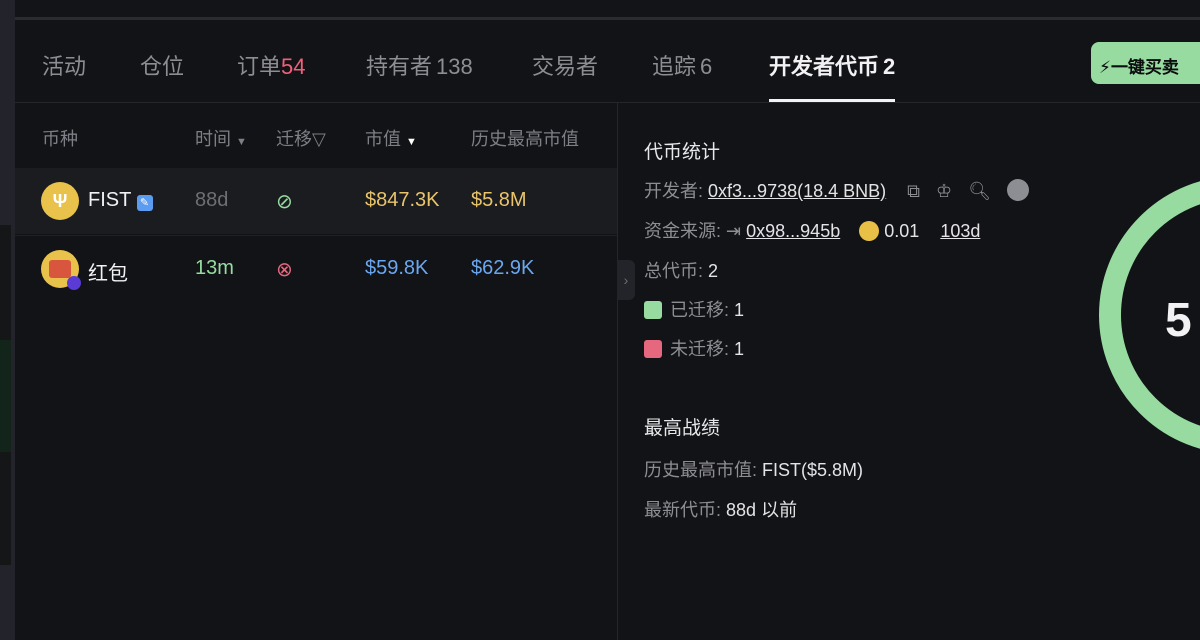 The image size is (1200, 640). What do you see at coordinates (293, 66) in the screenshot?
I see `tab-count: 54` at bounding box center [293, 66].